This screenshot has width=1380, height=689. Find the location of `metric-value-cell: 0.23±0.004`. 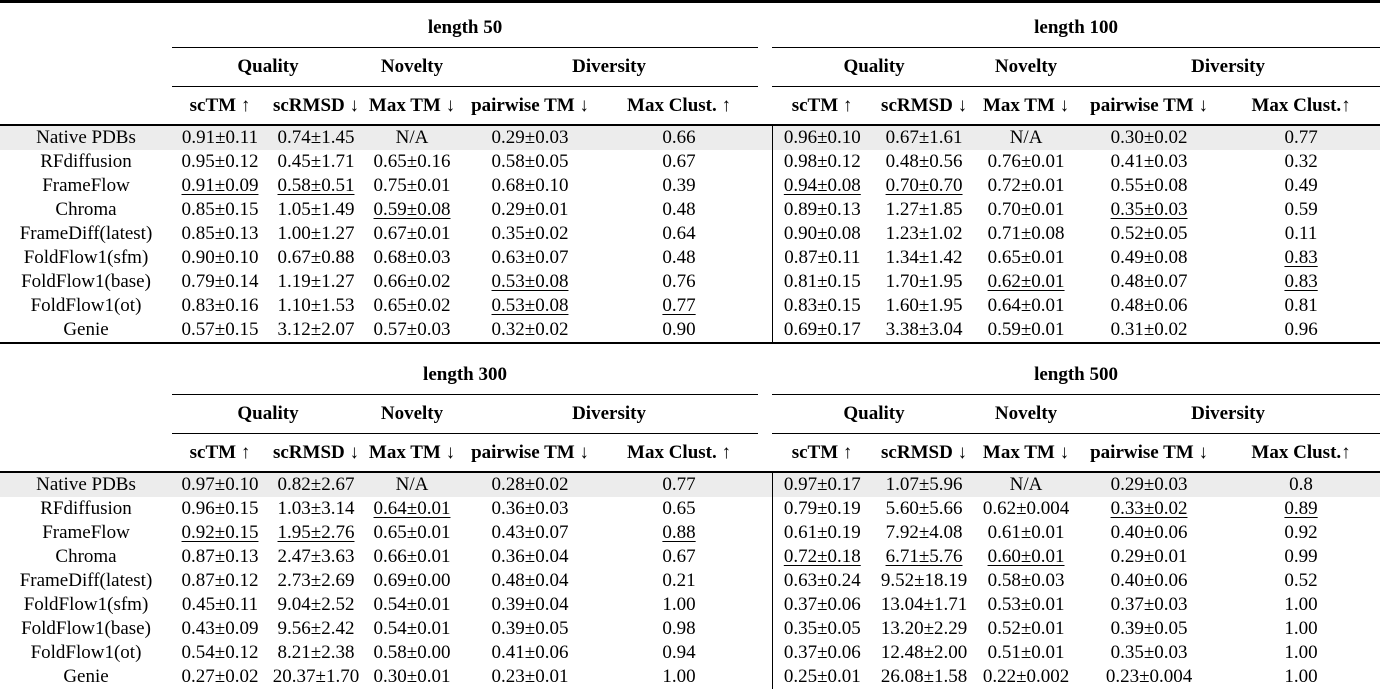

metric-value-cell: 0.23±0.004 is located at coordinates (1149, 676).